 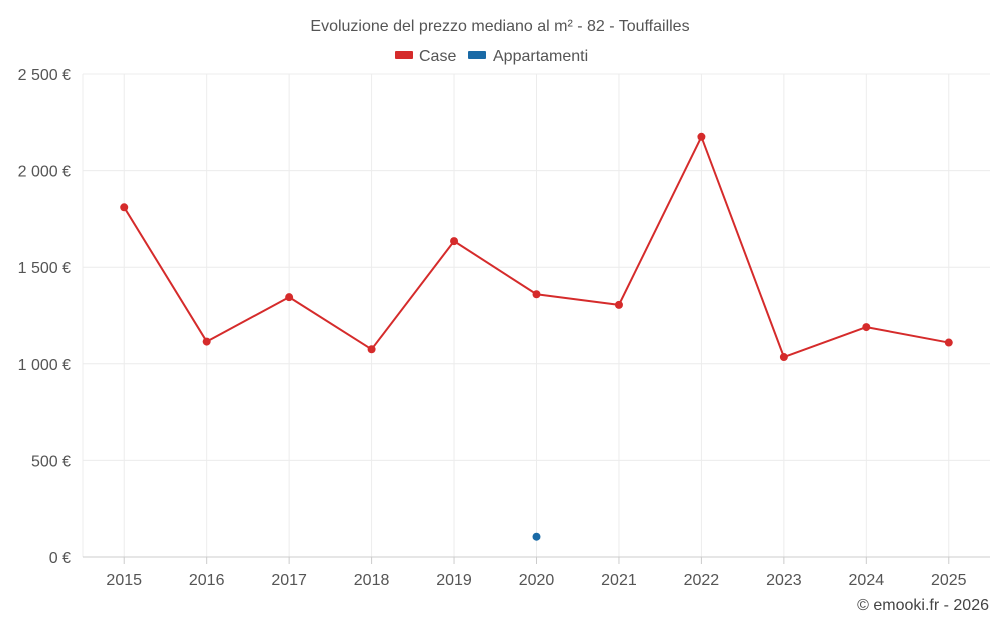 I want to click on x-tick-label: 2023, so click(x=784, y=580).